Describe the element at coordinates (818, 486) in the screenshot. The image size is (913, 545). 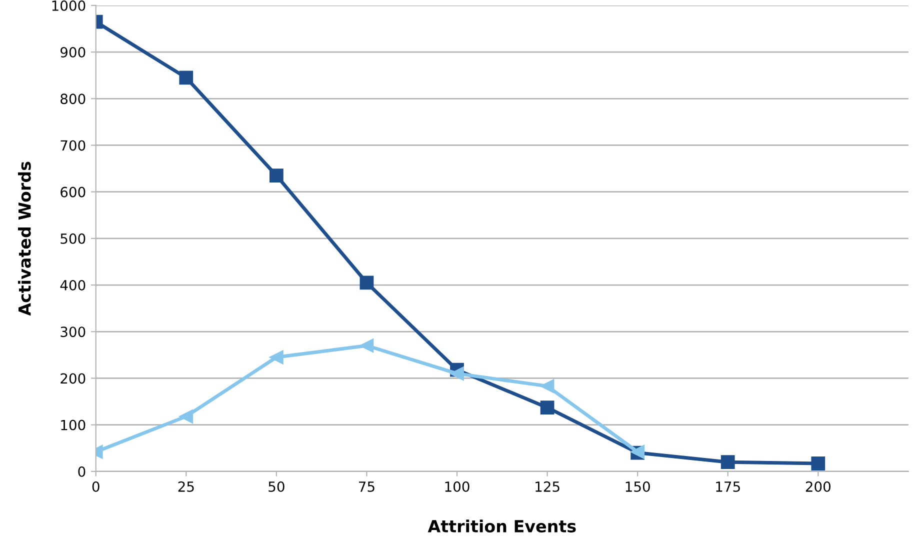
I see `x-tick-label: 200` at that location.